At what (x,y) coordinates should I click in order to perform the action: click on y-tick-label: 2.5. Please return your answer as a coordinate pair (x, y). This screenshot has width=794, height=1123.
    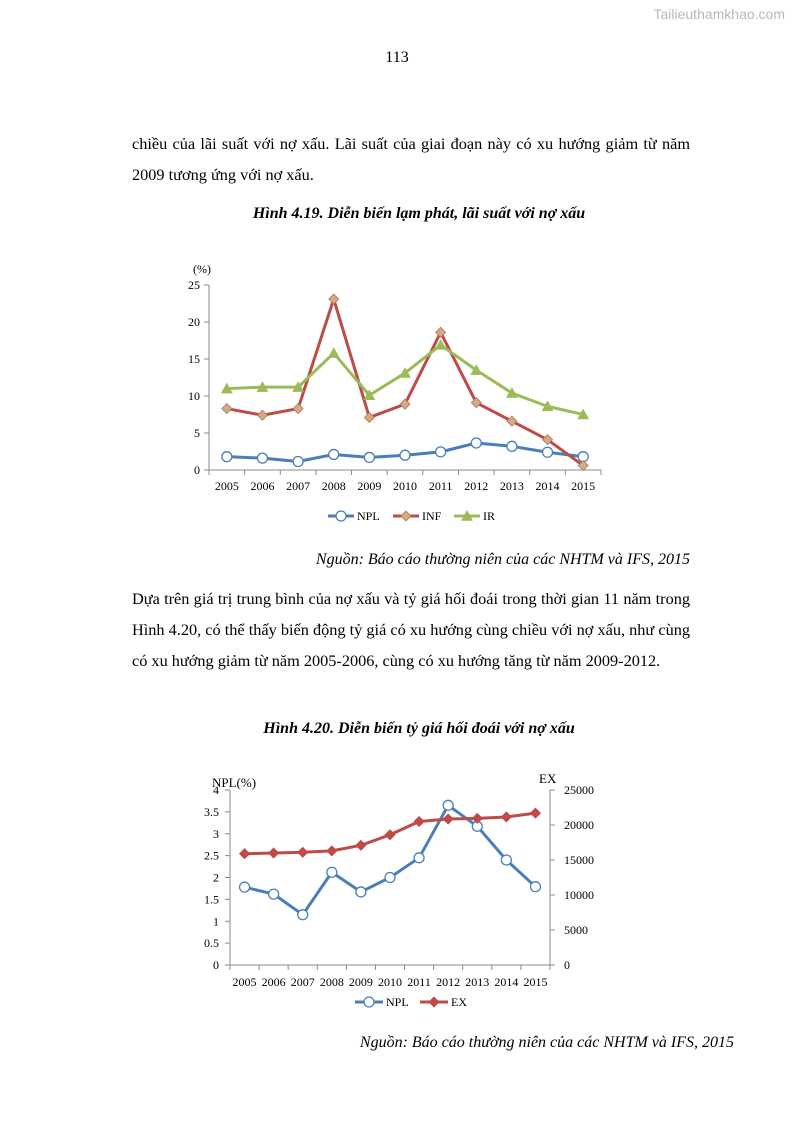
    Looking at the image, I should click on (211, 856).